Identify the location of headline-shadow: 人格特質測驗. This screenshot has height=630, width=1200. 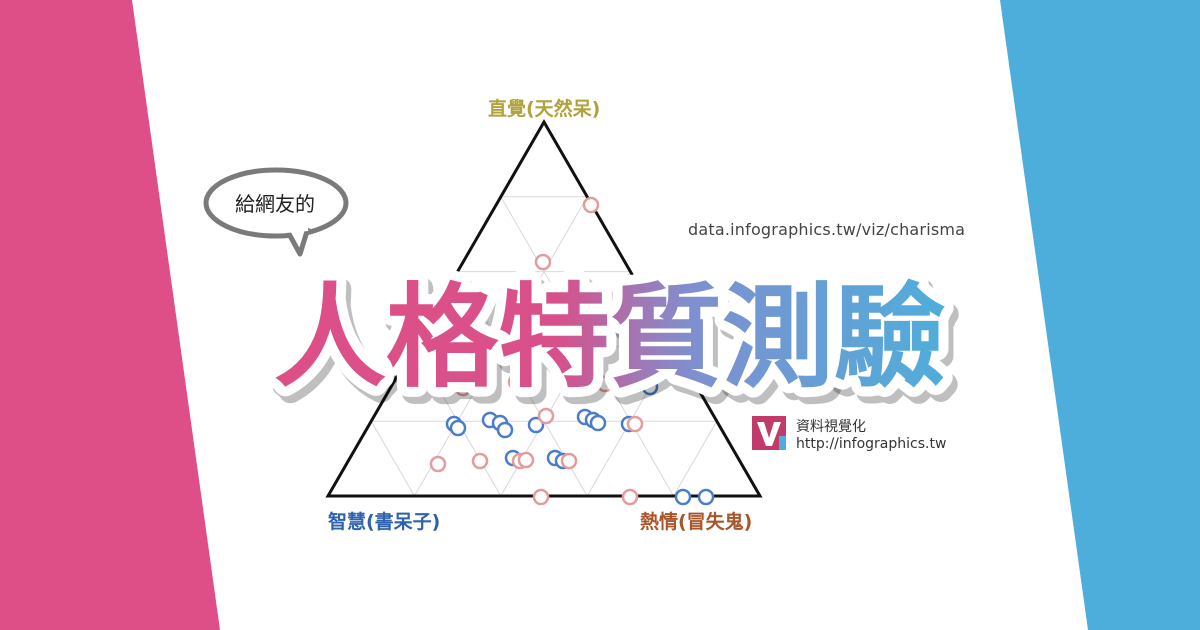
(615, 344).